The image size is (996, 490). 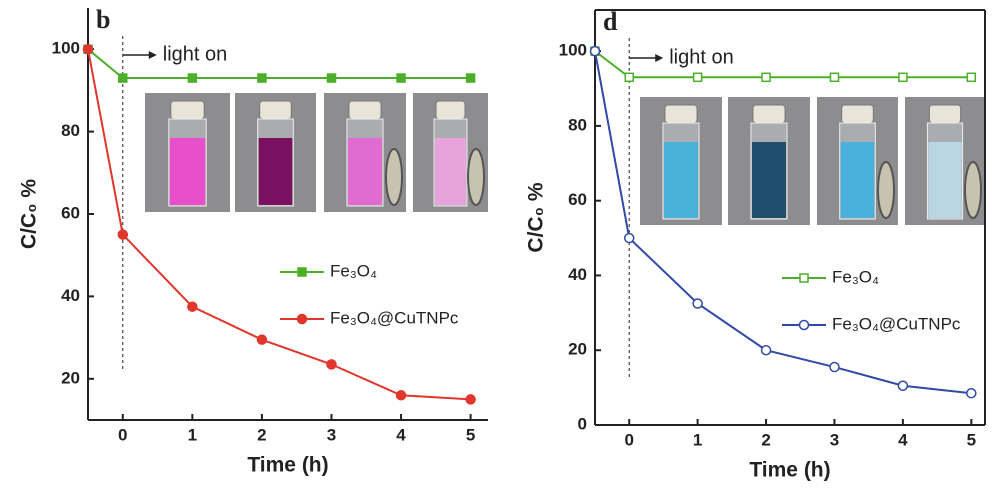 What do you see at coordinates (610, 21) in the screenshot?
I see `panel-label: d` at bounding box center [610, 21].